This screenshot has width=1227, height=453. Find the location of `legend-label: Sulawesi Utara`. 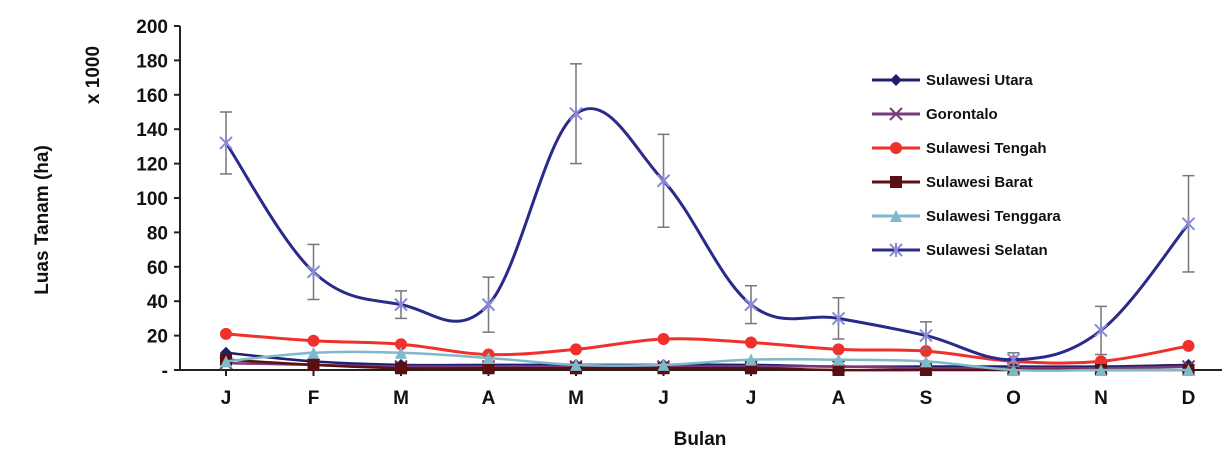

legend-label: Sulawesi Utara is located at coordinates (979, 80).